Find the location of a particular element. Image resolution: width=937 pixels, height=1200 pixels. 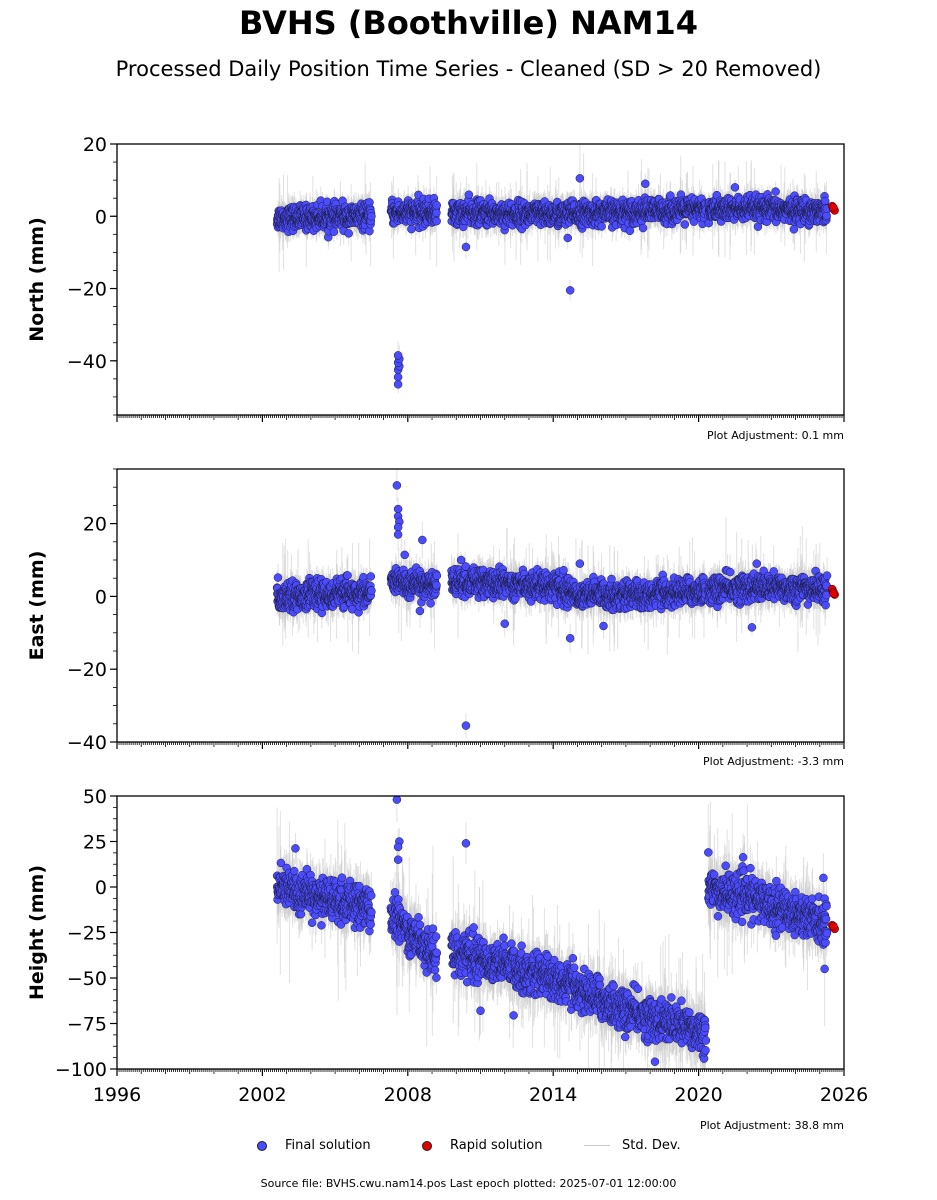

y-tick-label: −20 is located at coordinates (87, 290).